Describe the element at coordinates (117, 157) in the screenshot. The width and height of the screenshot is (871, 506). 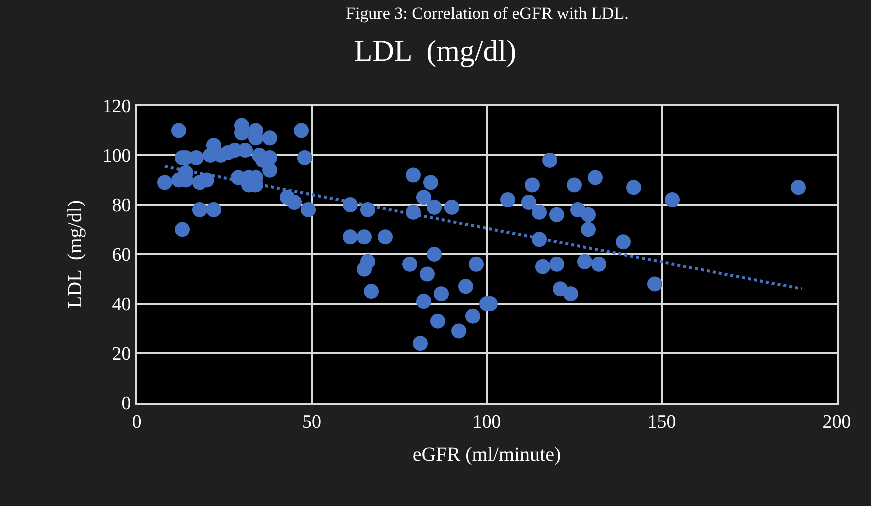
I see `y-tick-label: 100` at that location.